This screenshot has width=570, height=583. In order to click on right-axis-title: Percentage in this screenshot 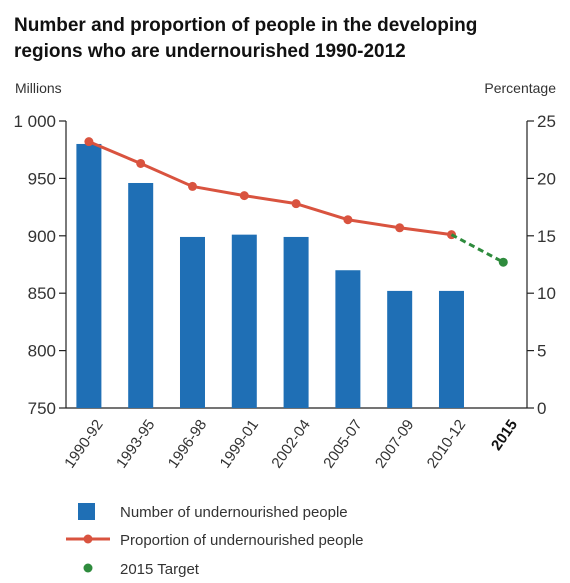, I will do `click(520, 88)`.